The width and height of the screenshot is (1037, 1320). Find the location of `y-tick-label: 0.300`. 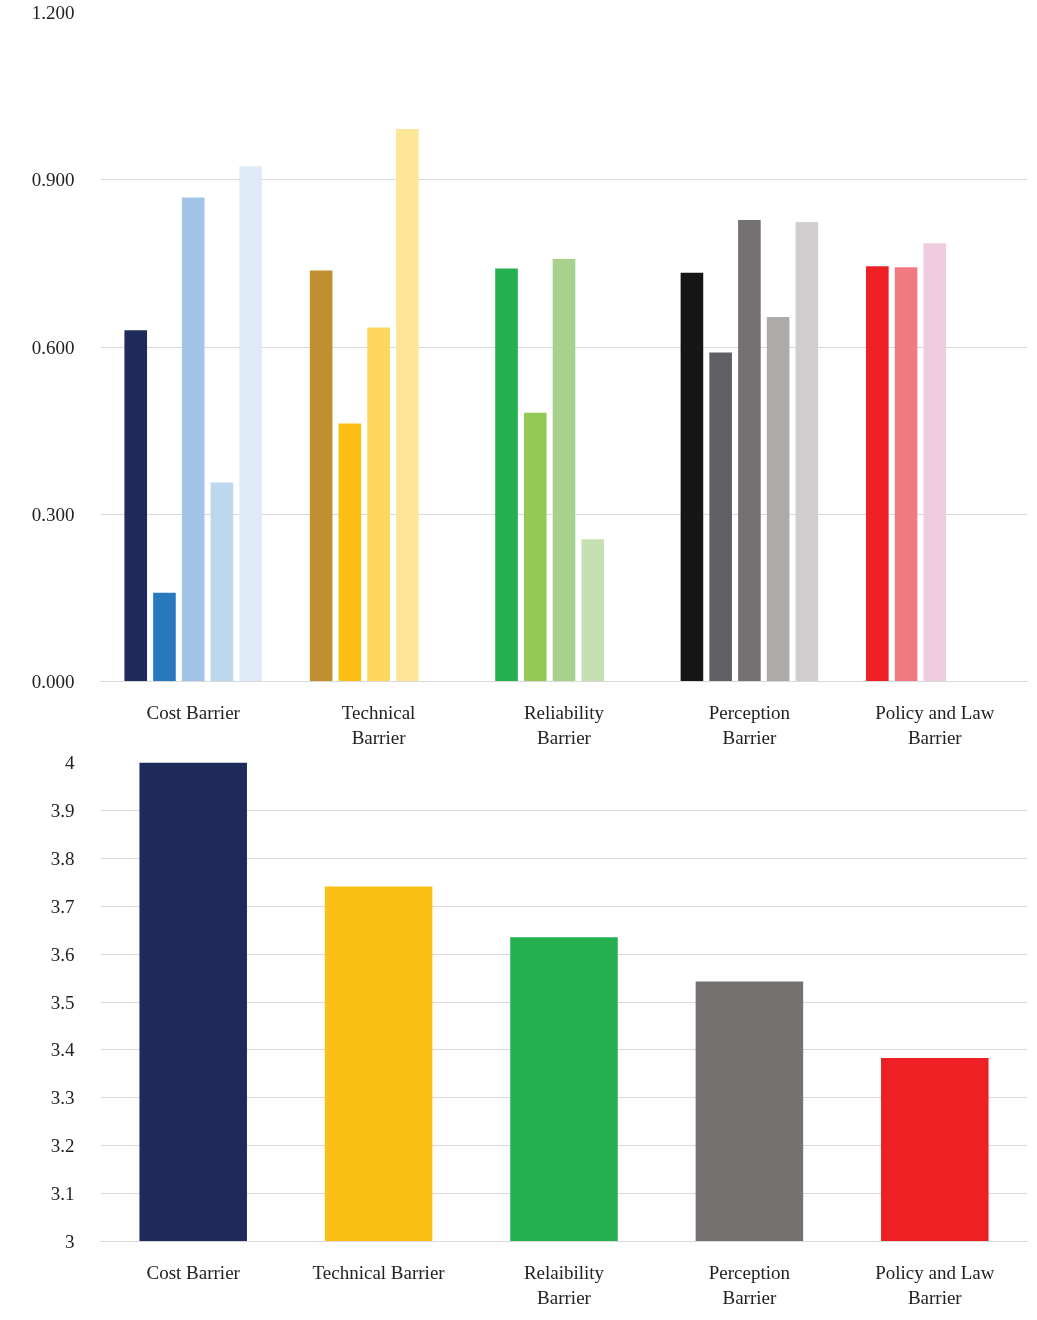

y-tick-label: 0.300 is located at coordinates (53, 514).